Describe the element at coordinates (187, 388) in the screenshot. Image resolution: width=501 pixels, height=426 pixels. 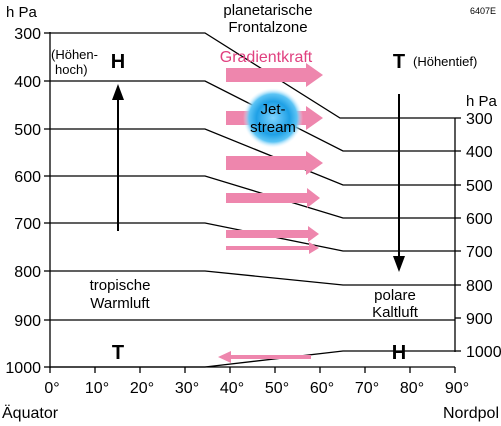
I see `x-tick-30: 30°` at that location.